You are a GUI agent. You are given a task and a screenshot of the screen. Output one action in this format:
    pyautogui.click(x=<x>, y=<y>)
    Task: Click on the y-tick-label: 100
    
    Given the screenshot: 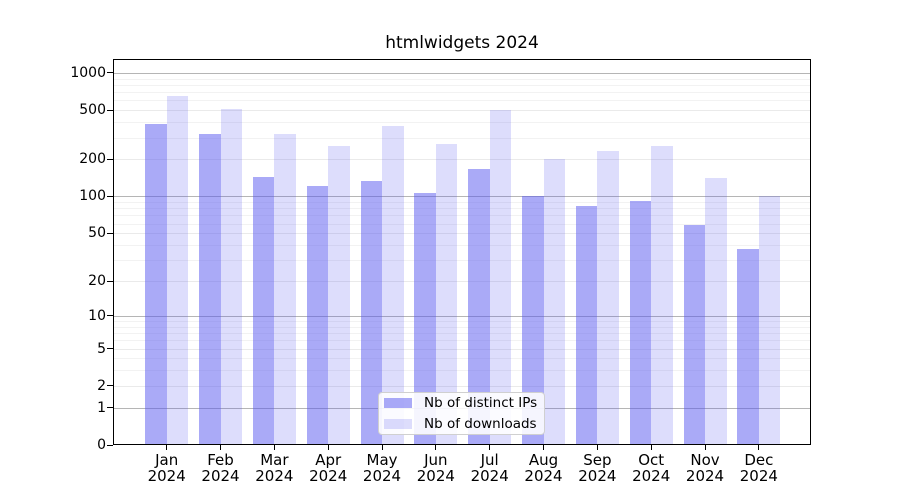 What is the action you would take?
    pyautogui.click(x=92, y=196)
    